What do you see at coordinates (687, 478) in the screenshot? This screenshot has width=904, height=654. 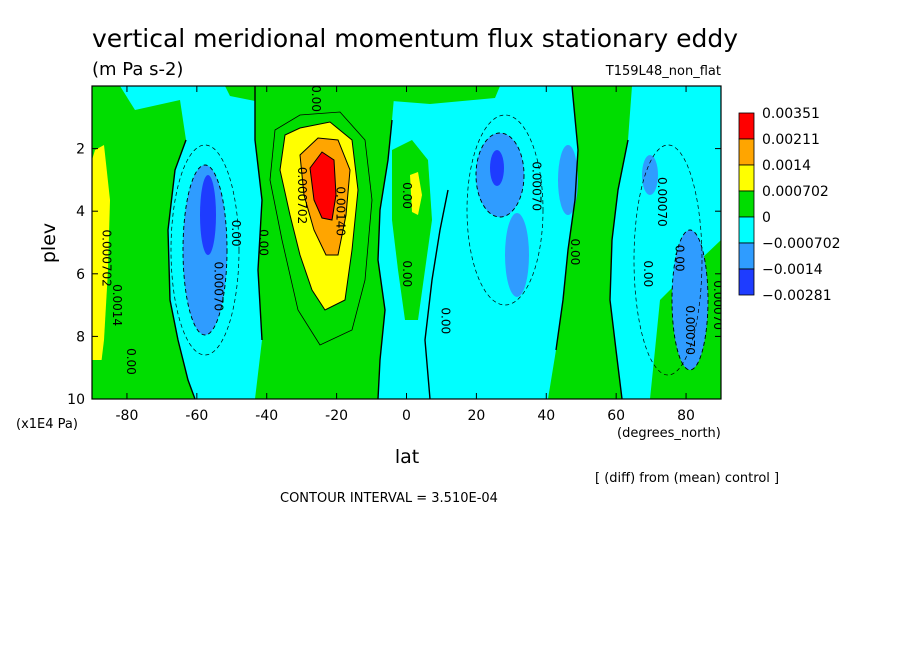 I see `diff-note: [ (diff) from (mean) control ]` at bounding box center [687, 478].